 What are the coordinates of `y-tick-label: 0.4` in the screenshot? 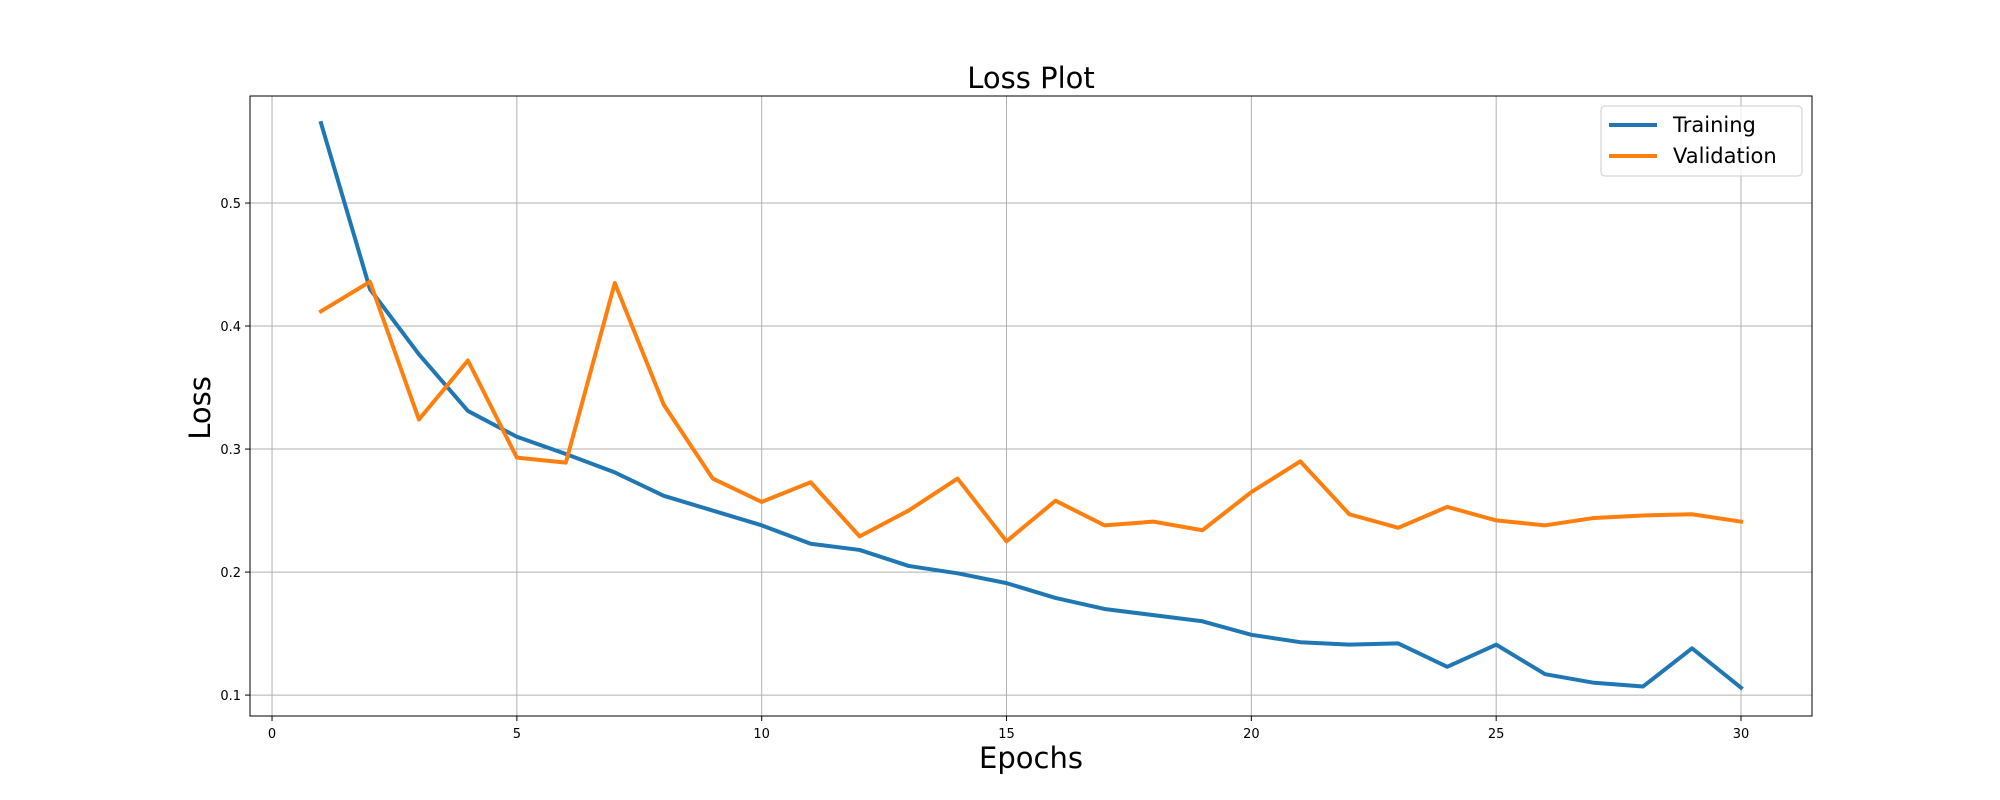 It's located at (230, 327).